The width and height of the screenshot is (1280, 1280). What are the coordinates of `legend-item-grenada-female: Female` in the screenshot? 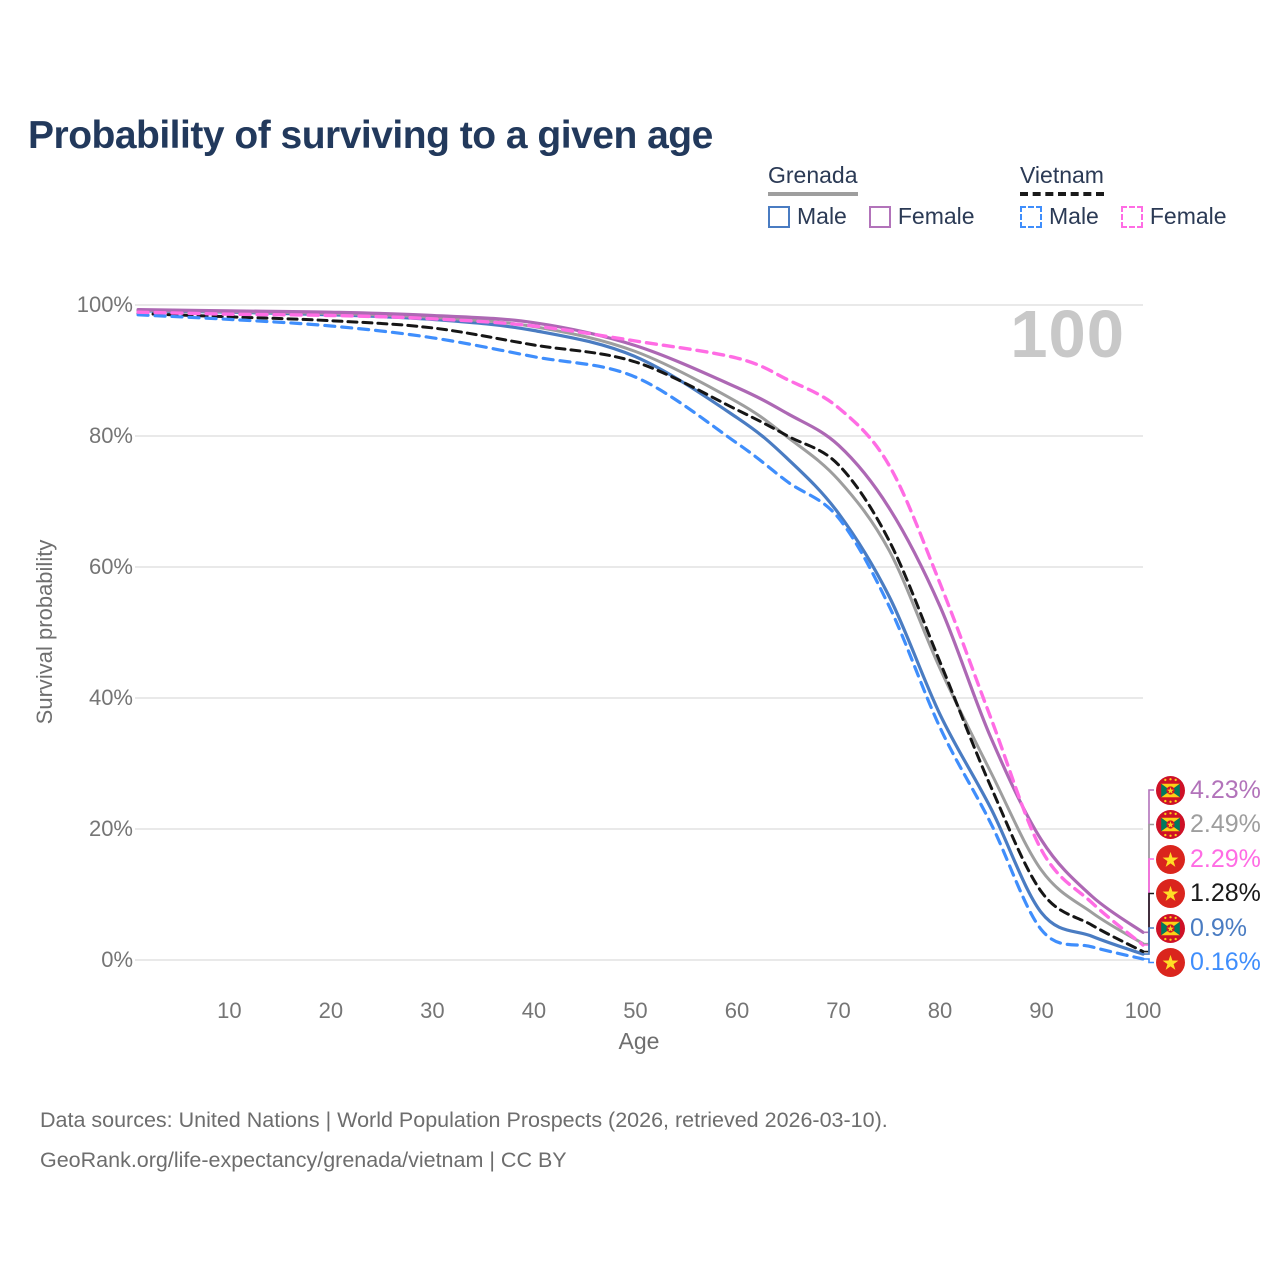 It's located at (921, 216).